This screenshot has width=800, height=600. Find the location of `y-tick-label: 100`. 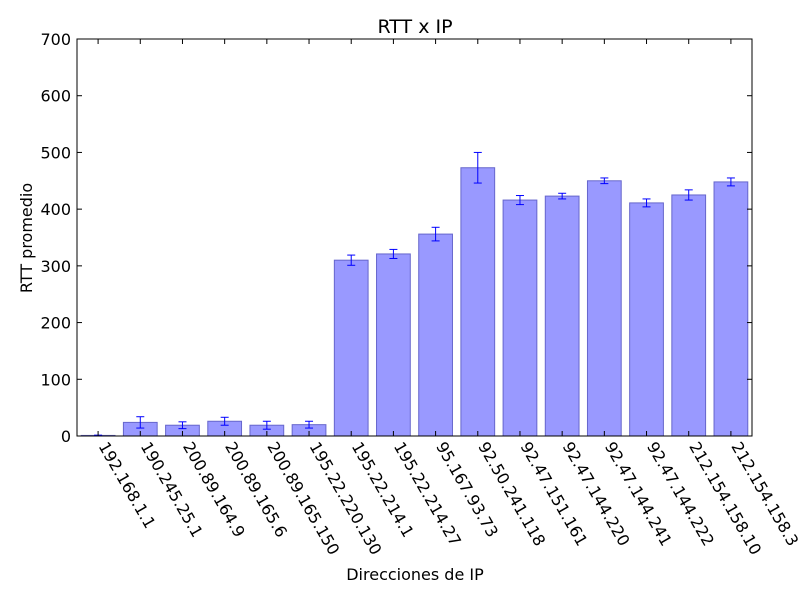

y-tick-label: 100 is located at coordinates (55, 379).